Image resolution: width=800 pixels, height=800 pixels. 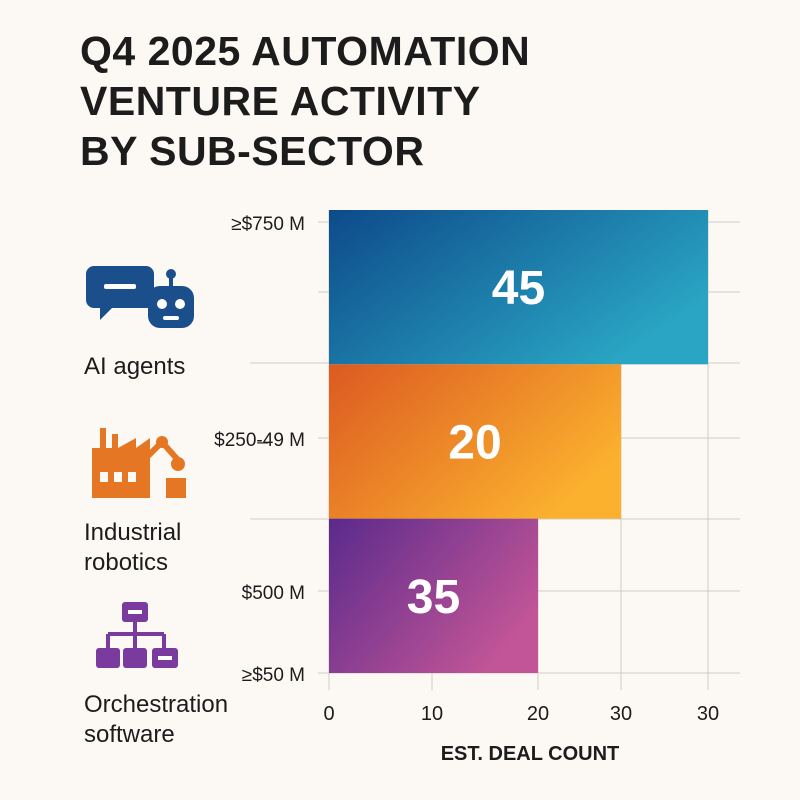 What do you see at coordinates (140, 297) in the screenshot?
I see `chat-robot-icon` at bounding box center [140, 297].